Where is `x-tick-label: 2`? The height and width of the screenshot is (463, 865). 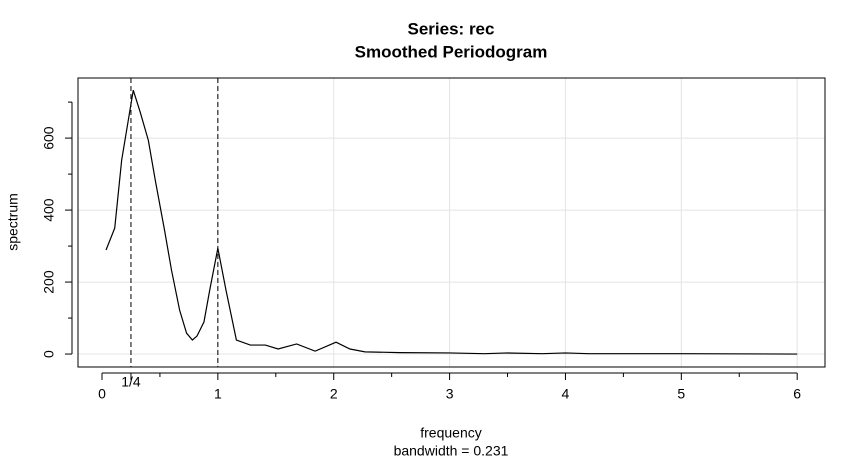 x-tick-label: 2 is located at coordinates (334, 394).